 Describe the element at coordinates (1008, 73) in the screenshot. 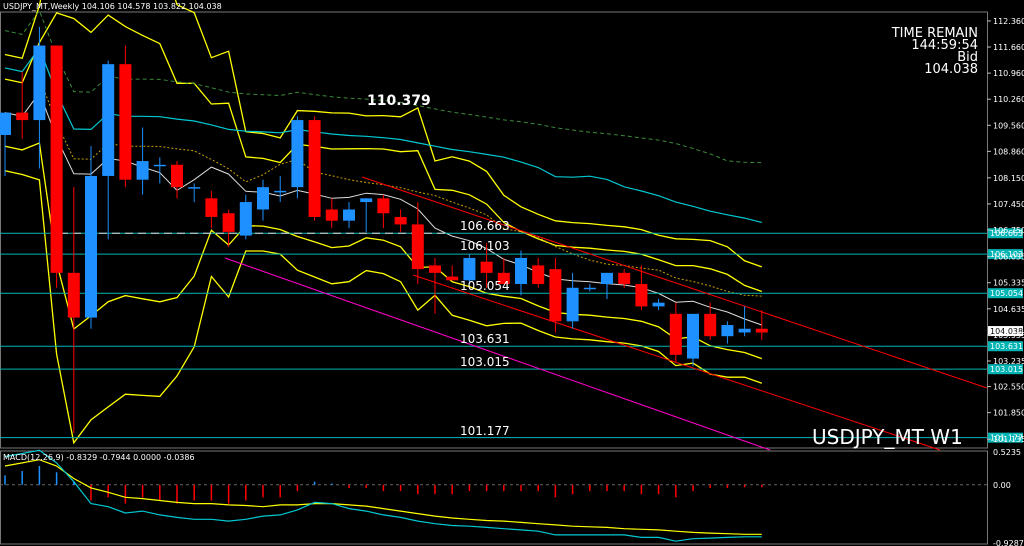

I see `axis-tick-label: 110.960` at that location.